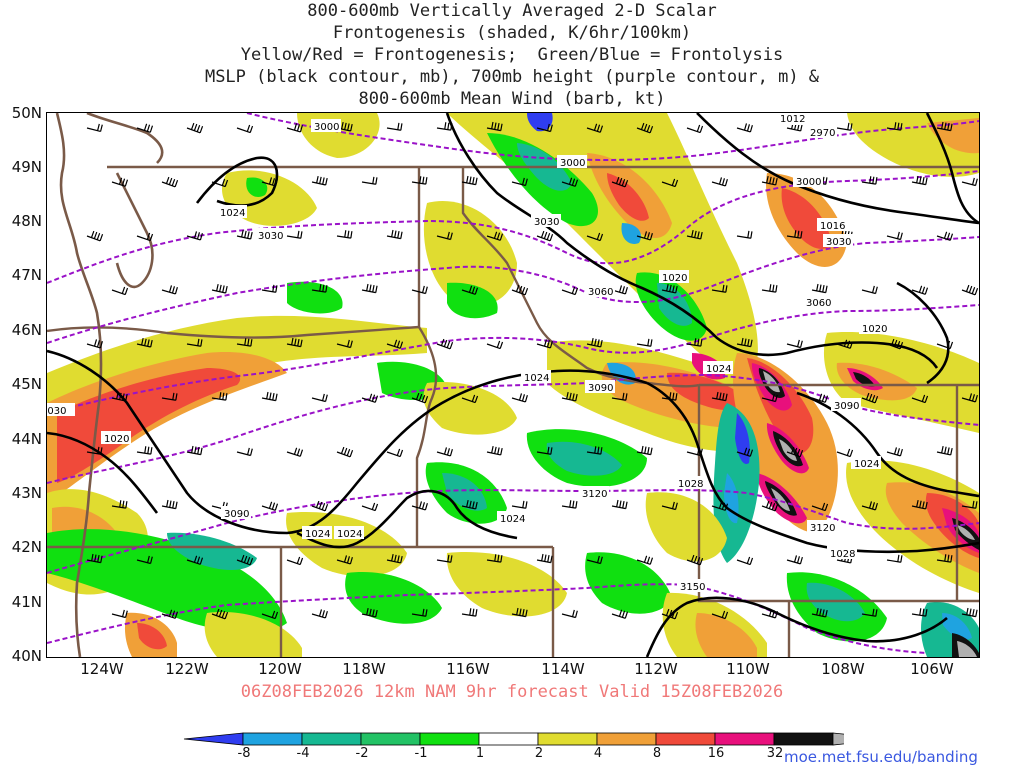 The image size is (1024, 768). Describe the element at coordinates (480, 753) in the screenshot. I see `legend-label: 1` at that location.